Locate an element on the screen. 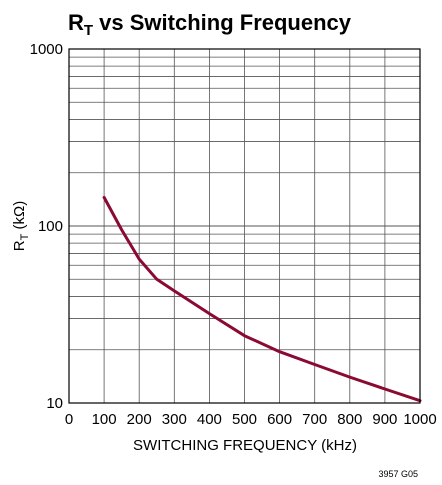  x-tick-labels: 0 100 200 300 400 500 600 700 800 900 1000 is located at coordinates (251, 419).